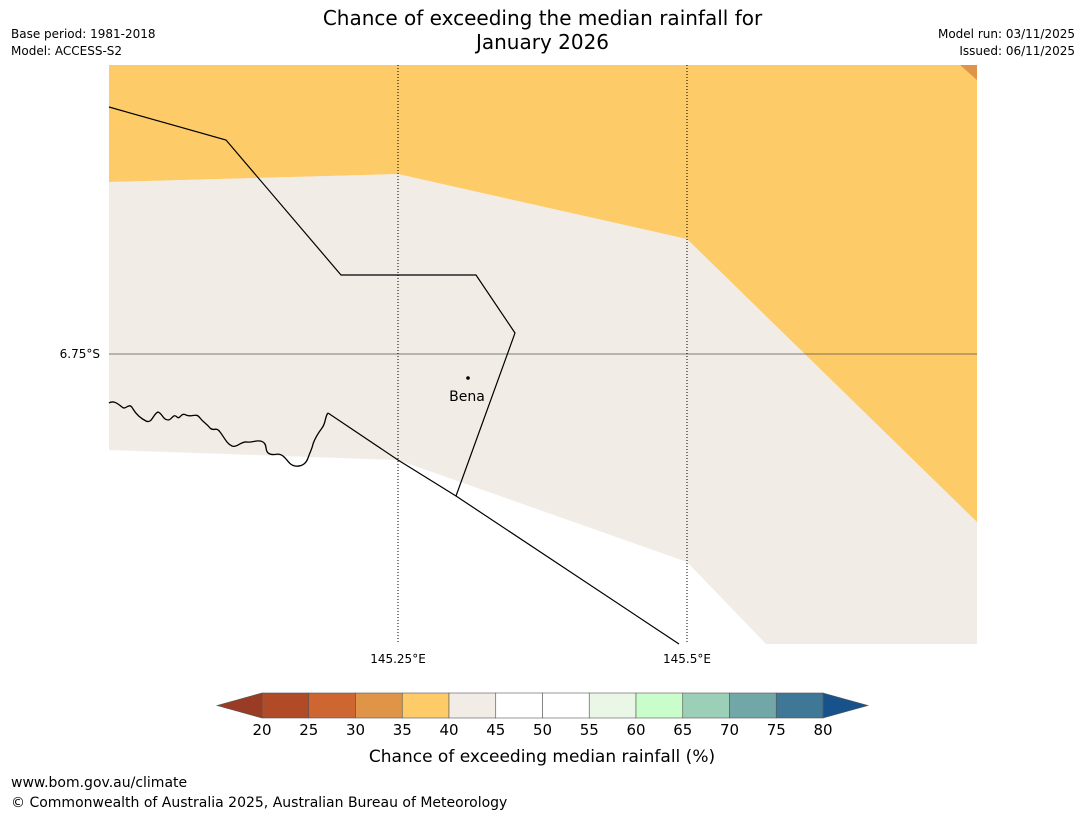 The image size is (1085, 816). I want to click on colorbar-low-extend, so click(239, 705).